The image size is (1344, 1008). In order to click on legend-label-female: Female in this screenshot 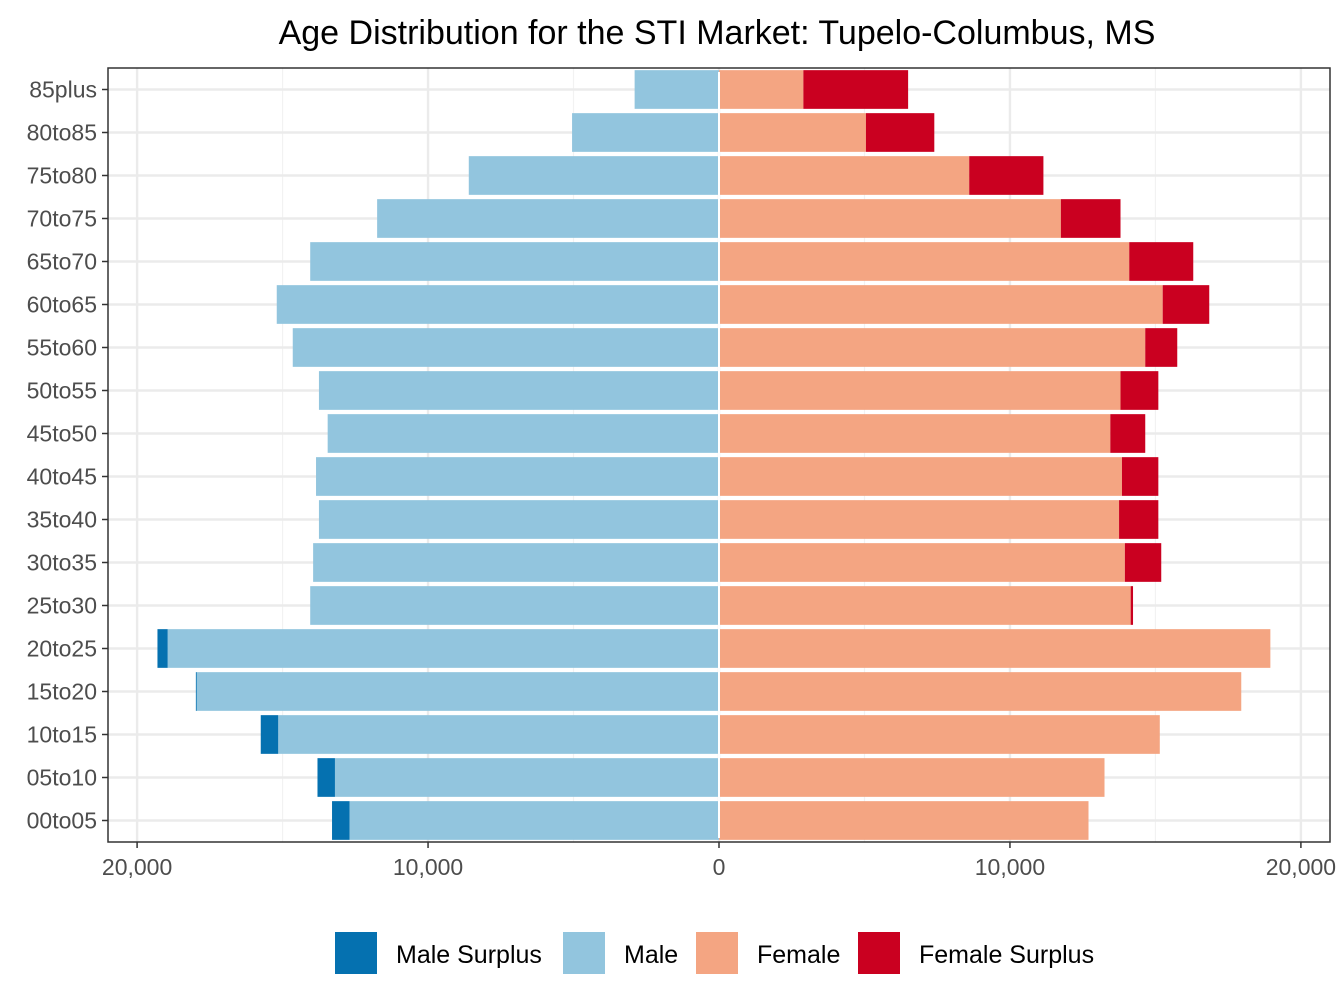, I will do `click(798, 955)`.